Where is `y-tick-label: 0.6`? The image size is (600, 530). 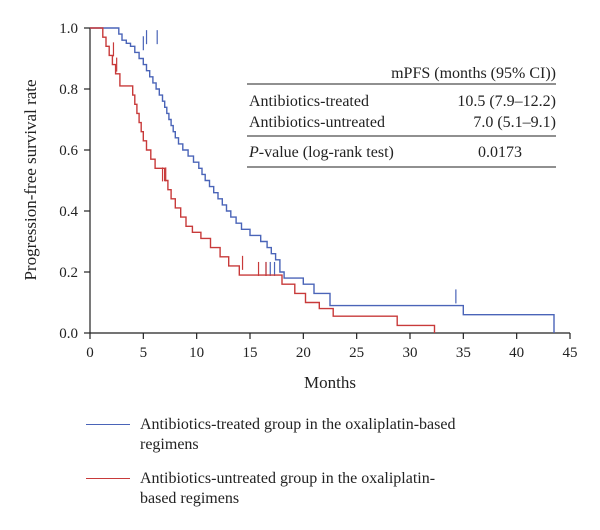 y-tick-label: 0.6 is located at coordinates (68, 151).